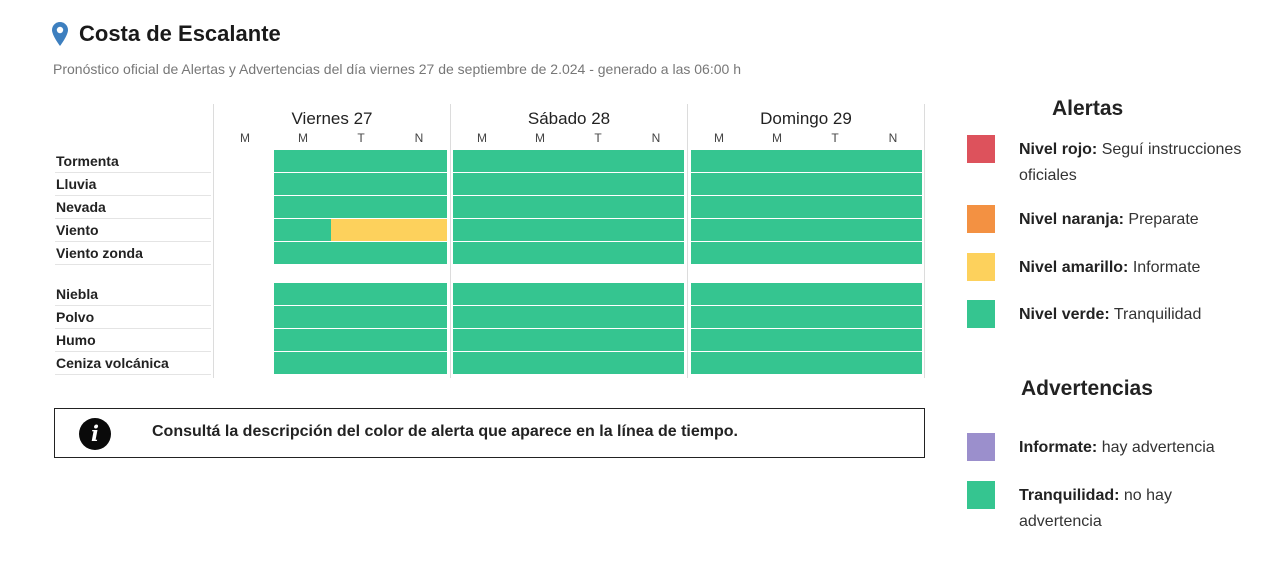 The height and width of the screenshot is (572, 1280). I want to click on legend-level-name: Nivel amarillo:, so click(1074, 267).